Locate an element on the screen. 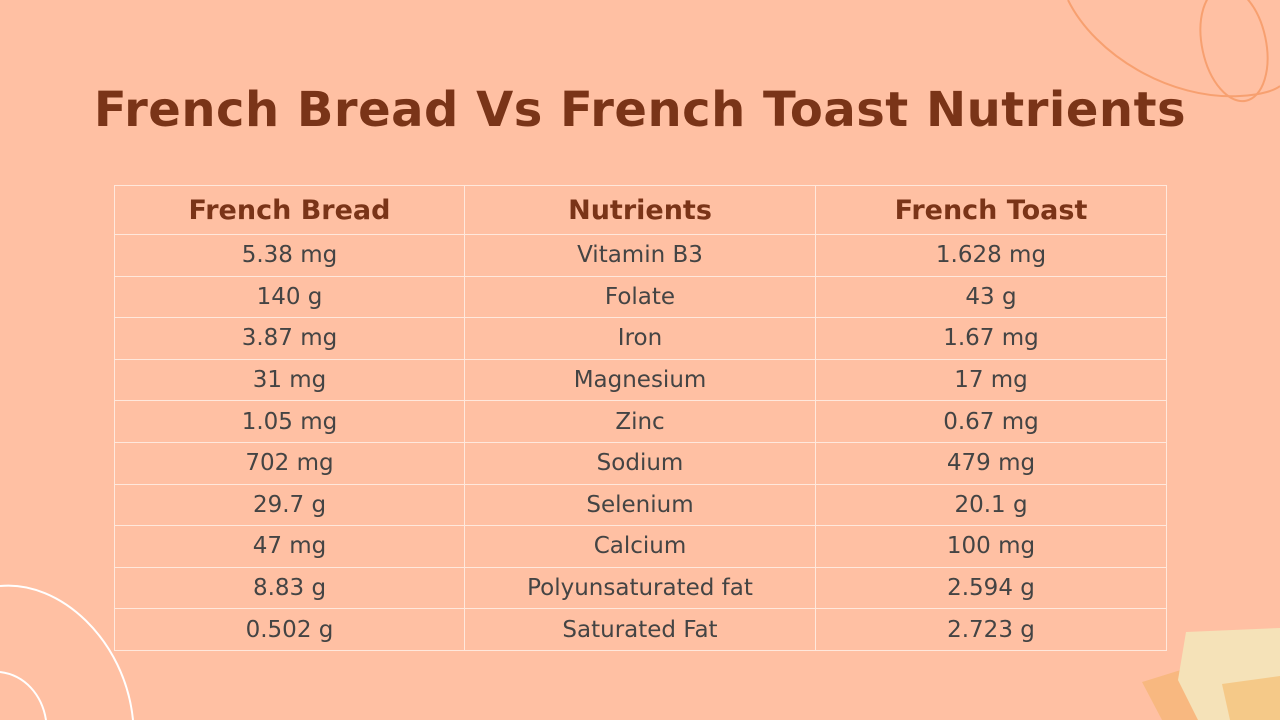 This screenshot has height=720, width=1280. french-toast-value: 479 mg is located at coordinates (991, 463).